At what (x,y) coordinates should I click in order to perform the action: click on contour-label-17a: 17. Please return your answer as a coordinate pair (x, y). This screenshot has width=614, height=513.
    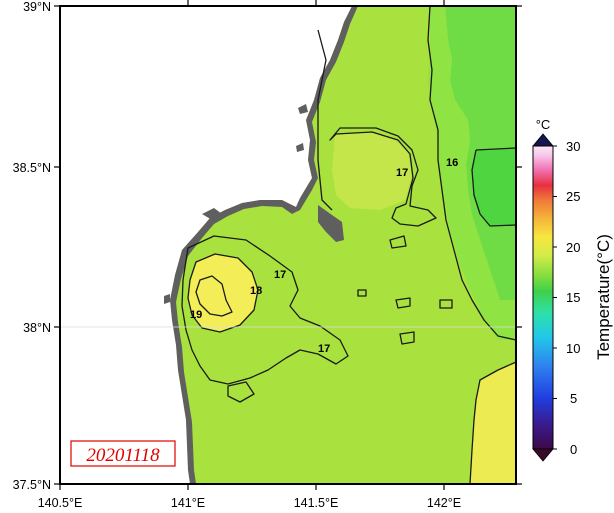
    Looking at the image, I should click on (280, 275).